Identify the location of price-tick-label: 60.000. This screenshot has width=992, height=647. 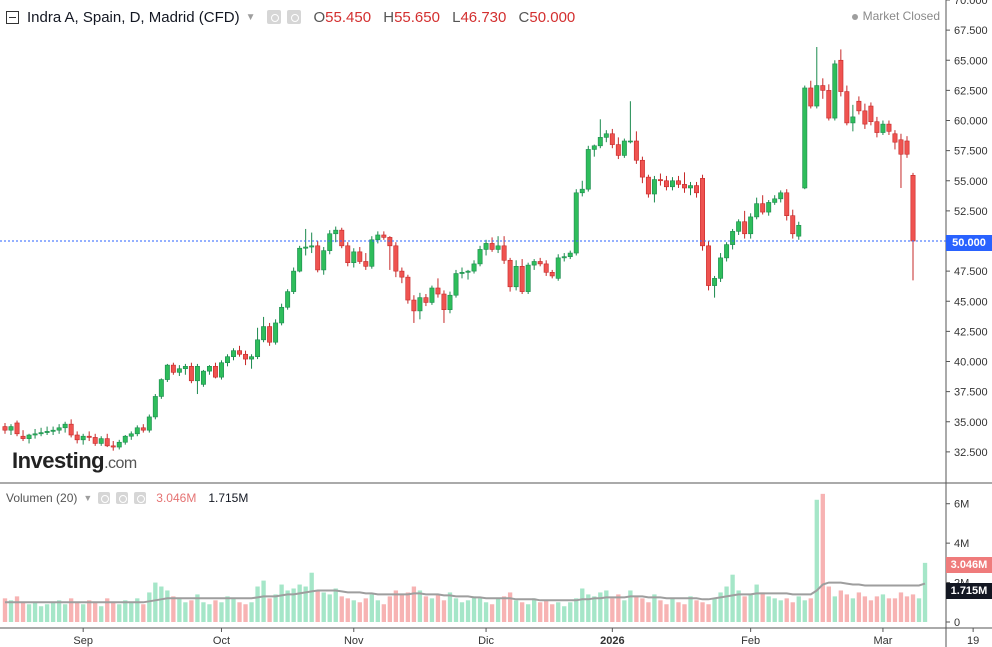
(971, 122).